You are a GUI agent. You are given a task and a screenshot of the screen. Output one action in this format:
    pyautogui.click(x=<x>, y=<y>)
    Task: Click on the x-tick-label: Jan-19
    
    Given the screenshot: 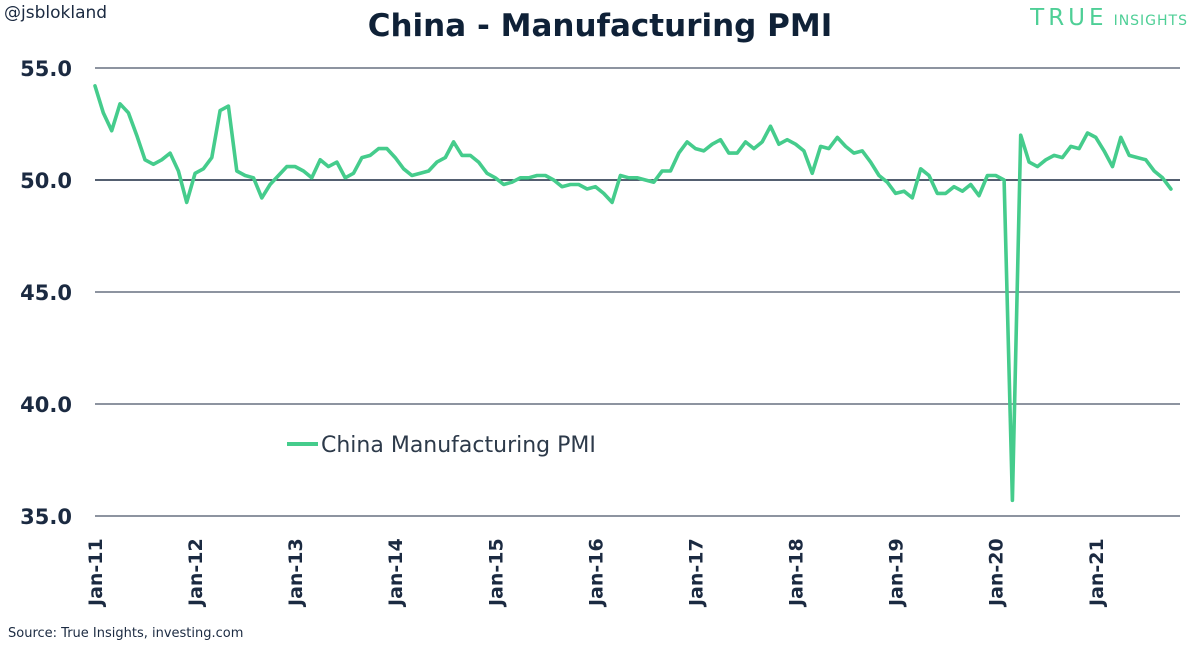 What is the action you would take?
    pyautogui.click(x=897, y=573)
    